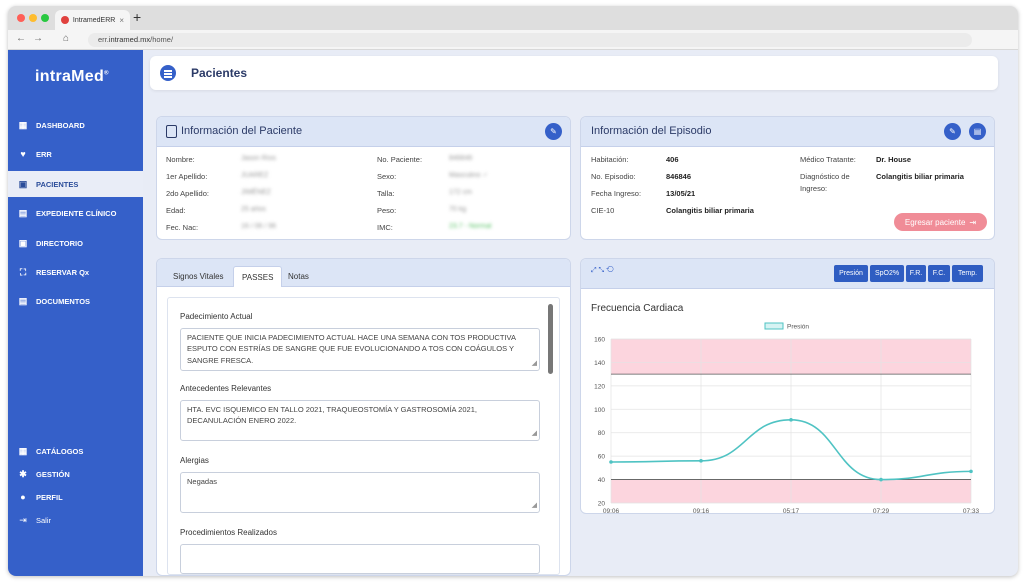 The image size is (1024, 587). I want to click on episode-field-label: Fecha Ingreso:, so click(616, 193).